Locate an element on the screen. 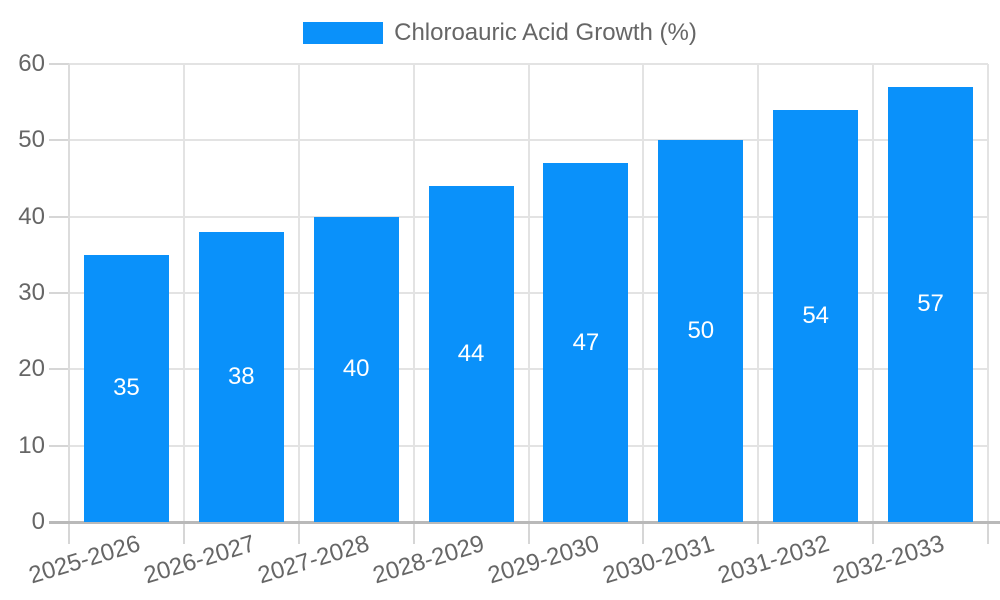 The image size is (1000, 600). bar-2028-2029 is located at coordinates (471, 354).